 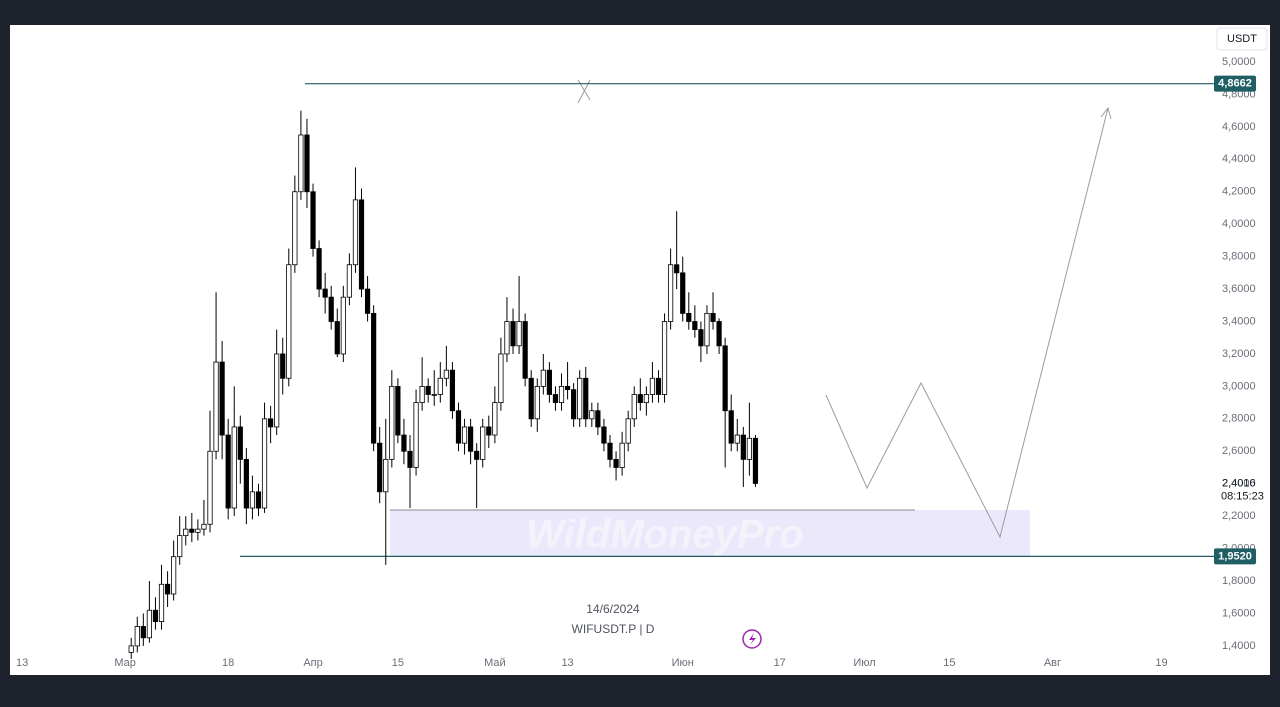 I want to click on x-tick-label: Июн, so click(x=683, y=663).